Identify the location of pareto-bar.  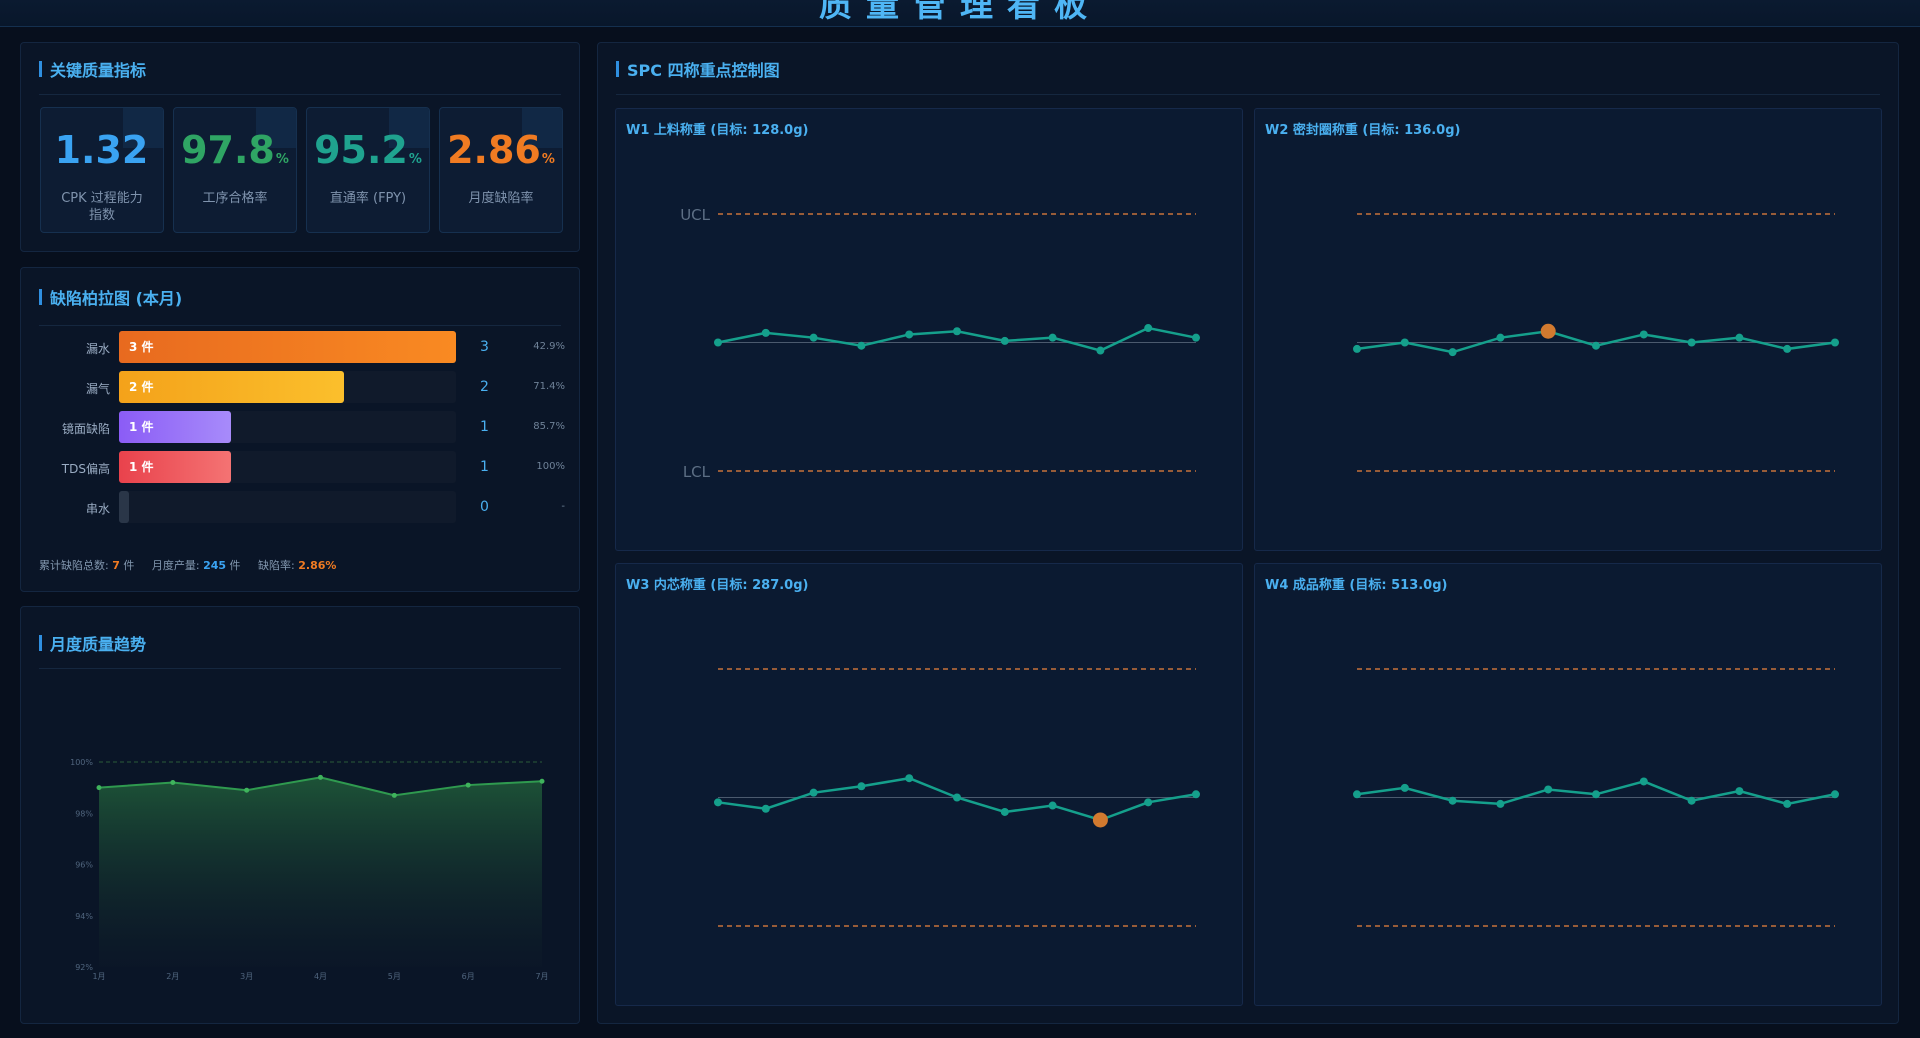
(124, 507).